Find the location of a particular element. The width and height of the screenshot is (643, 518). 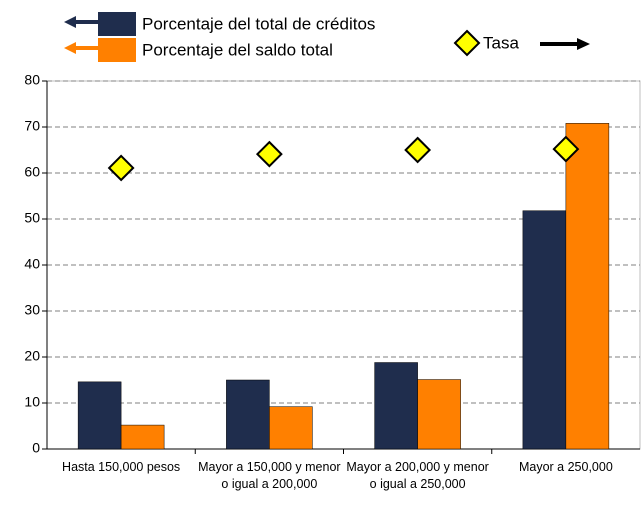

x-tick-label: Mayor a 250,000 is located at coordinates (565, 467).